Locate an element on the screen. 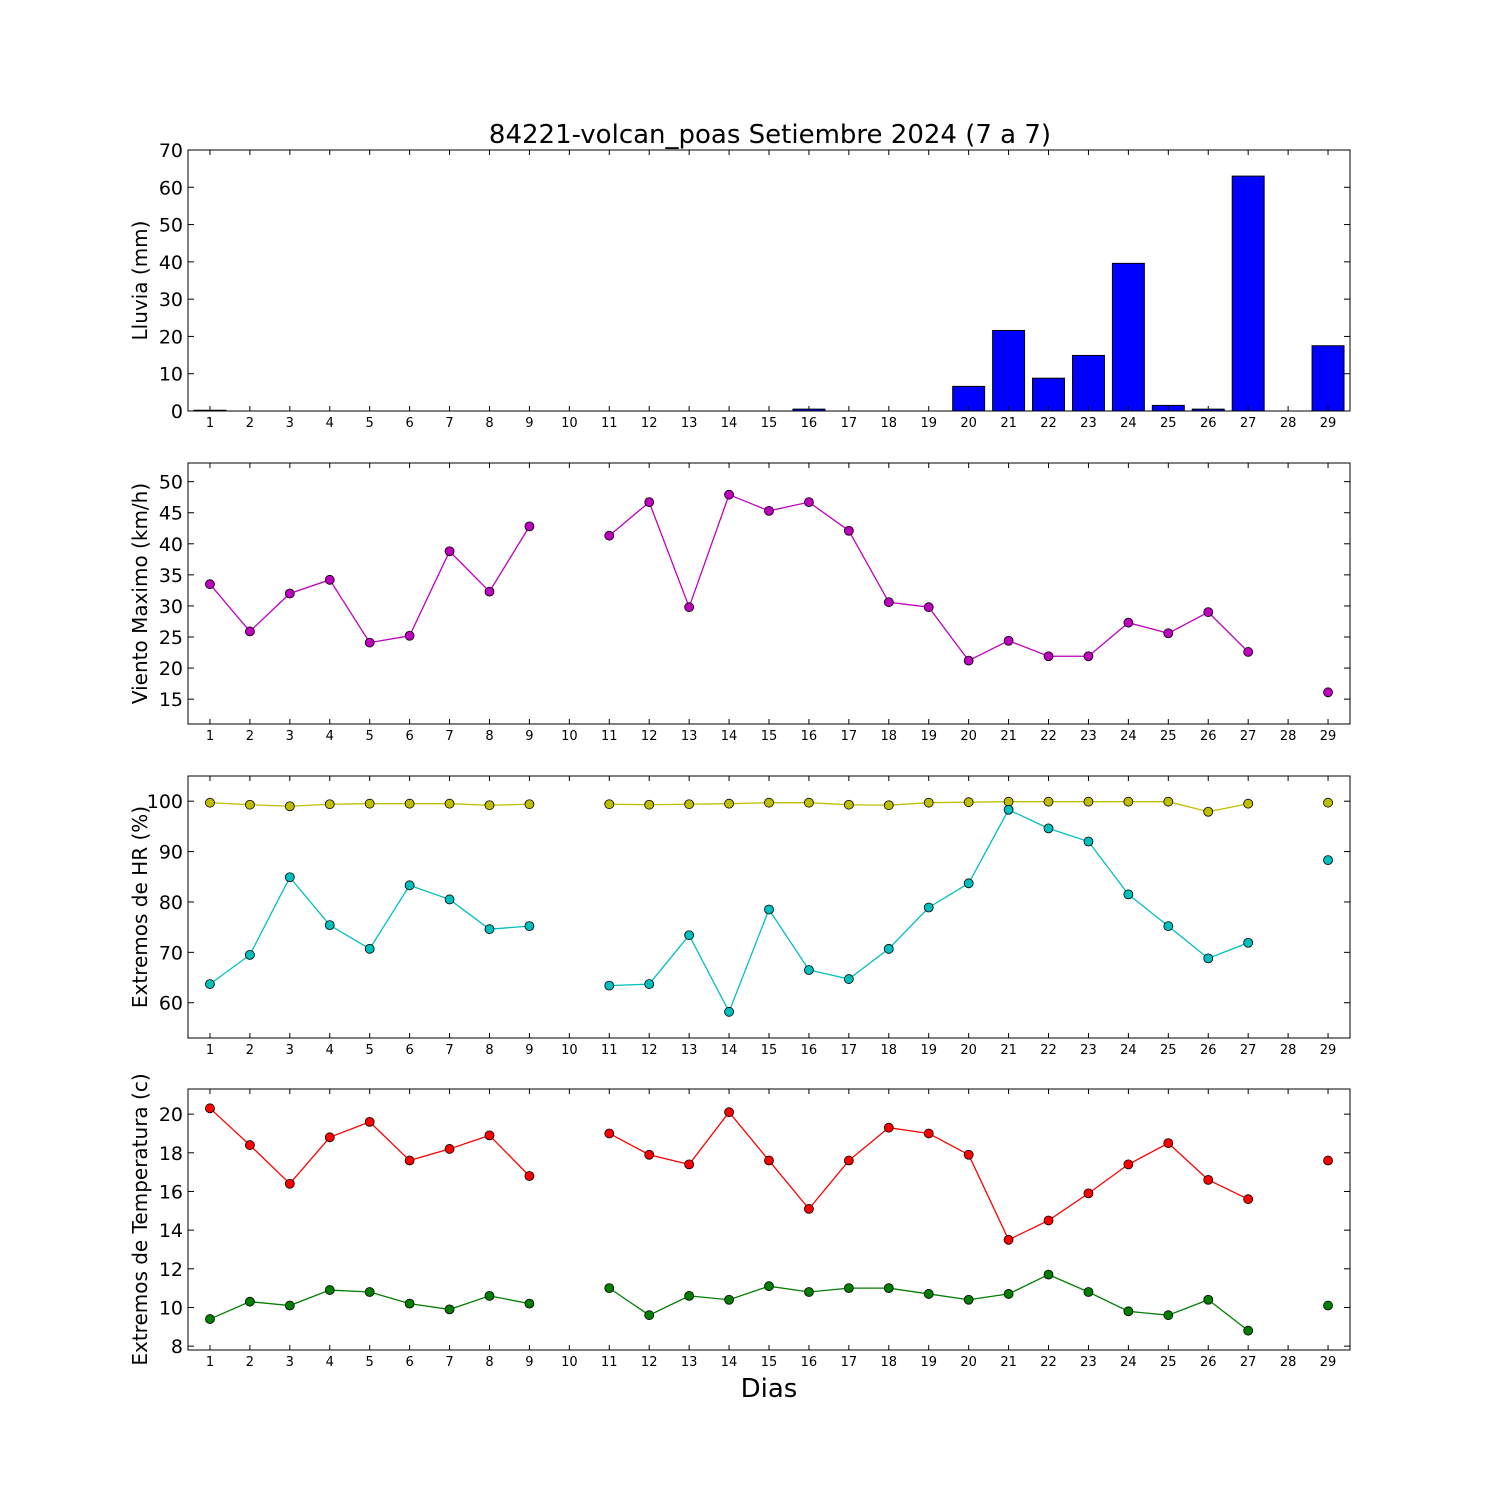 This screenshot has height=1500, width=1500. chart-title: 84221-volcan_poas Setiembre 2024 (7 a 7) is located at coordinates (770, 135).